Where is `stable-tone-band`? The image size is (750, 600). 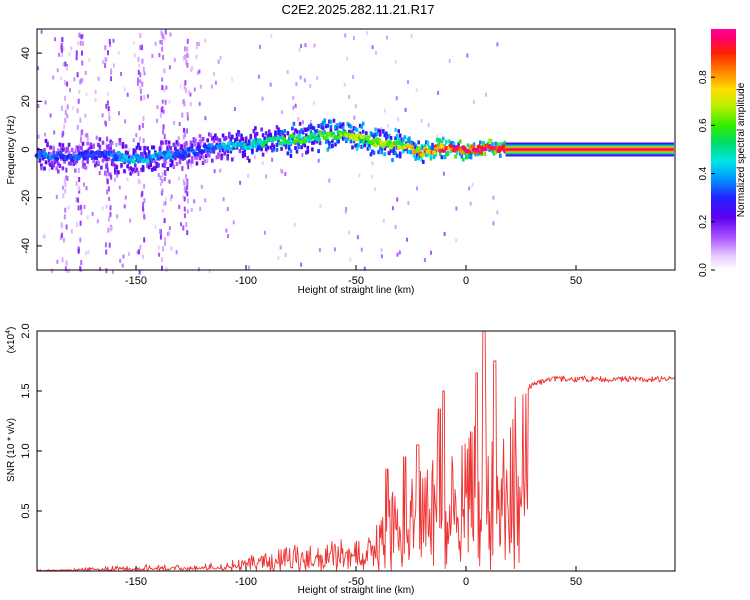
stable-tone-band is located at coordinates (589, 149).